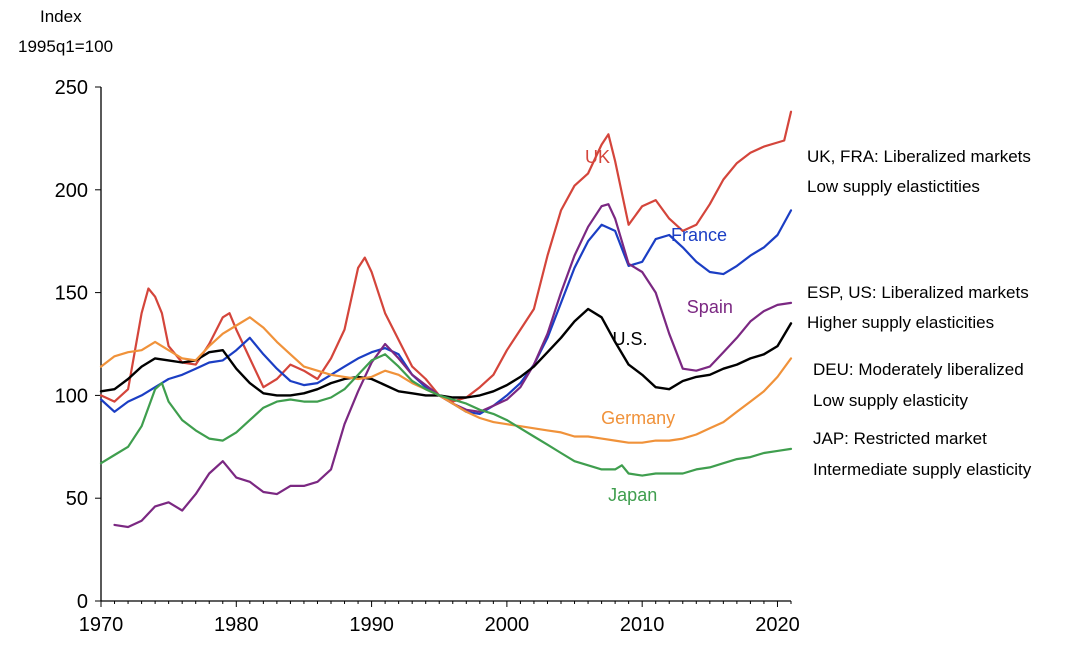 The image size is (1080, 655). Describe the element at coordinates (82, 602) in the screenshot. I see `y-tick-label: 0` at that location.